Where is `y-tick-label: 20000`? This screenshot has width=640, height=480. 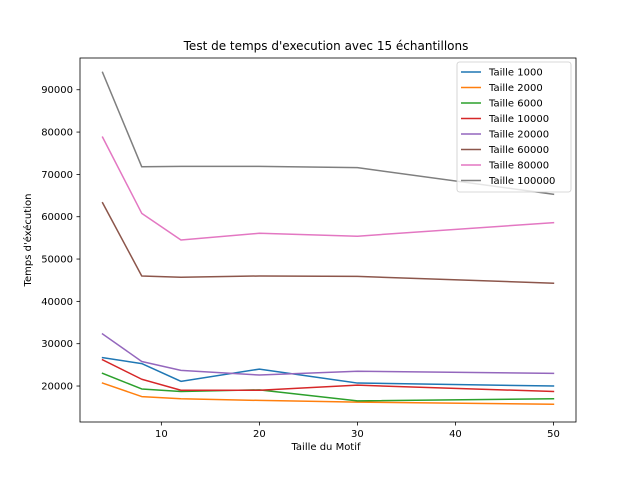
y-tick-label: 20000 is located at coordinates (57, 387).